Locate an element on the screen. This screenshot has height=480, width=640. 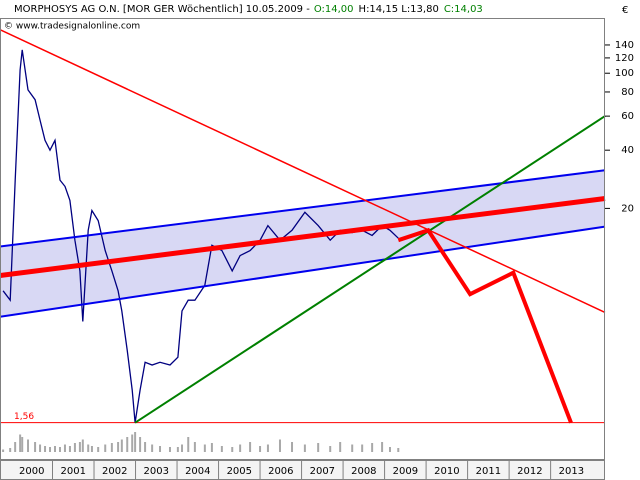
x-tick-label: 2003 is located at coordinates (156, 471).